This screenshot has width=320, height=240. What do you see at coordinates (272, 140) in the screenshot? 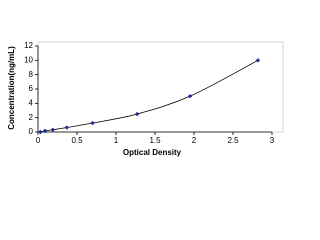
I see `x-tick-label: 3` at bounding box center [272, 140].